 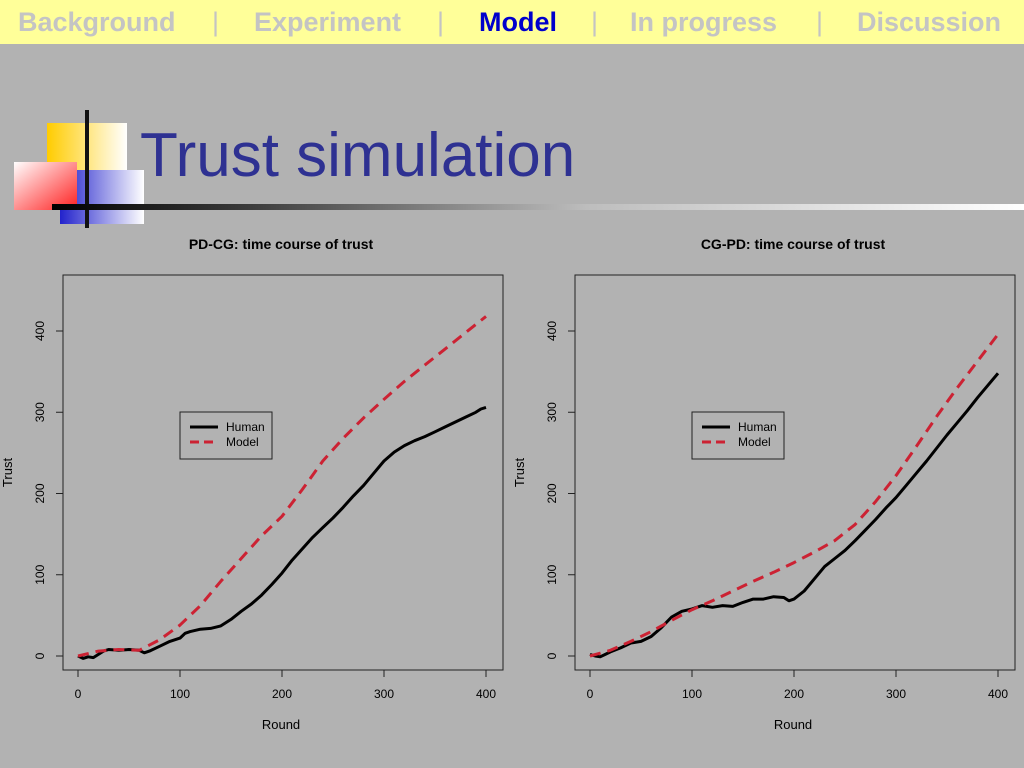 What do you see at coordinates (518, 22) in the screenshot?
I see `nav-item-model: Model` at bounding box center [518, 22].